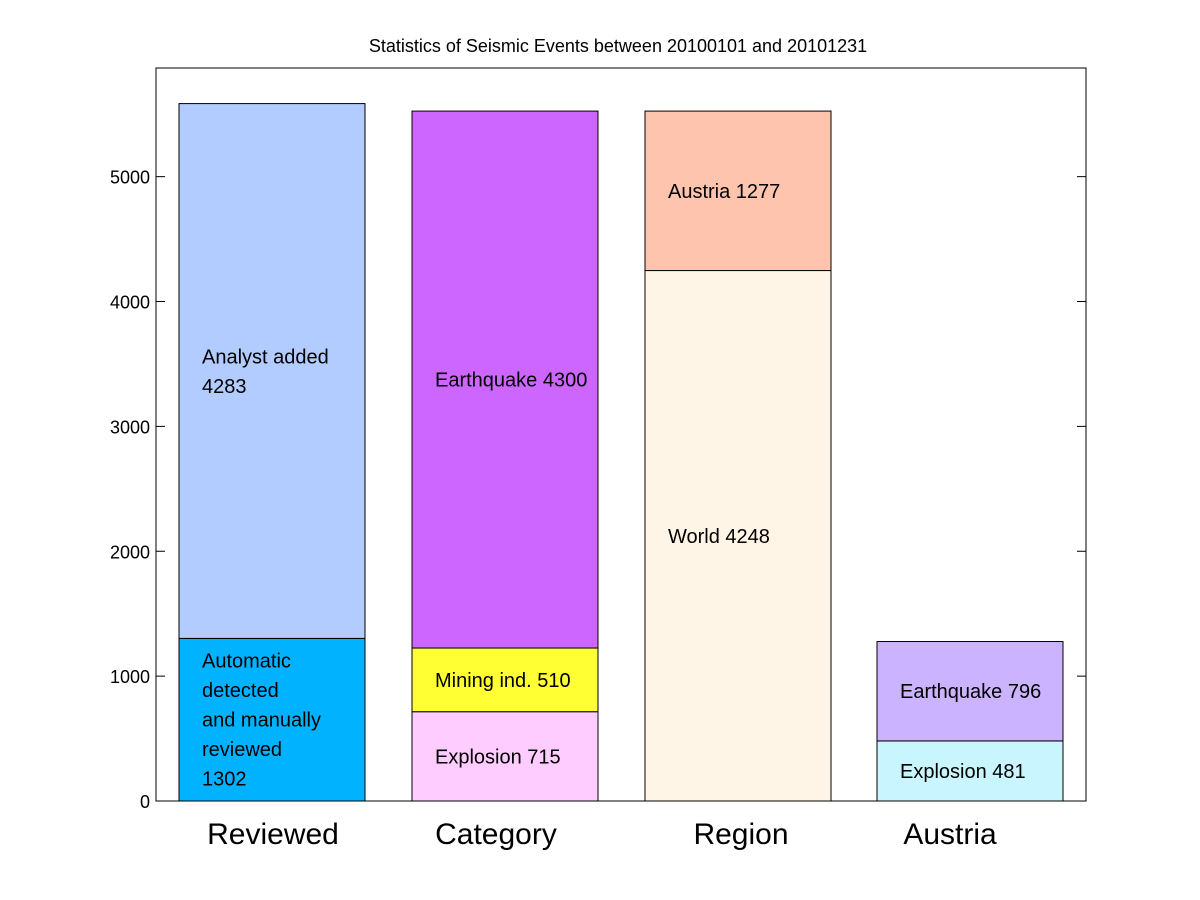 This screenshot has width=1200, height=900. I want to click on category-label-4: Austria, so click(950, 834).